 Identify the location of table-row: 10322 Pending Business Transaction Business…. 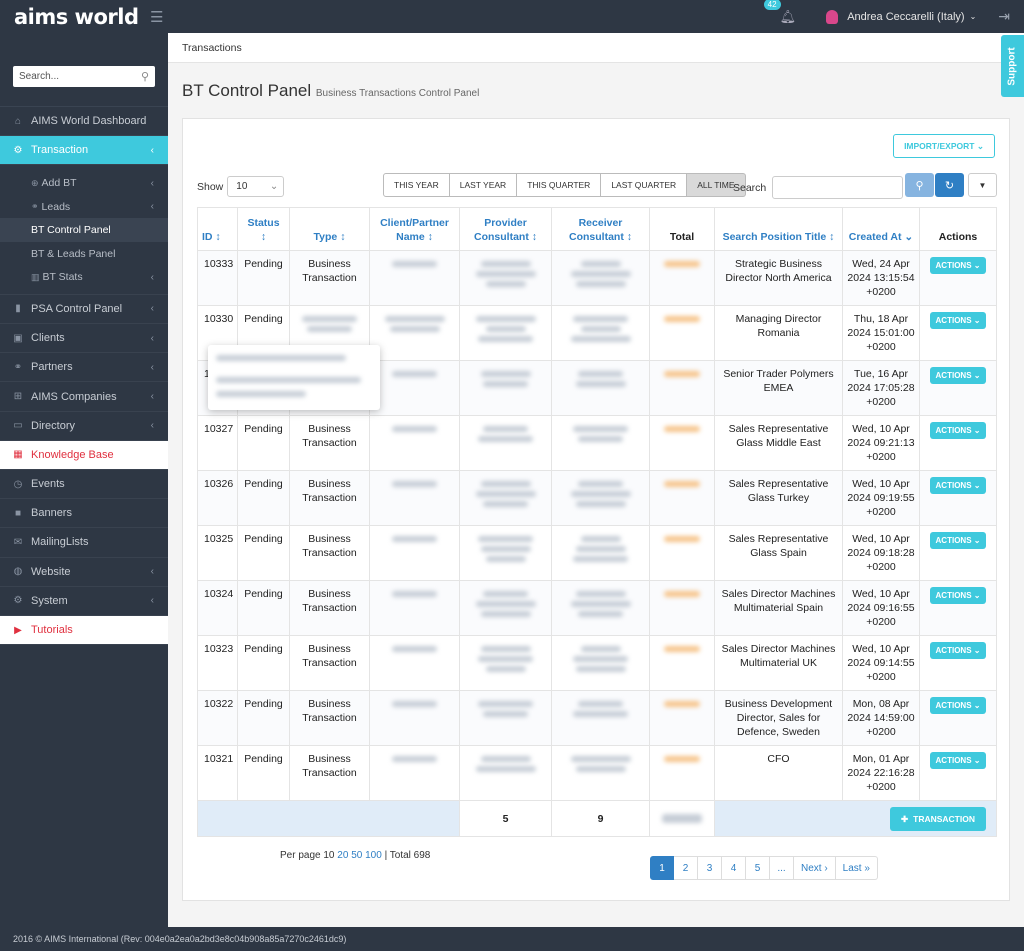
(597, 718).